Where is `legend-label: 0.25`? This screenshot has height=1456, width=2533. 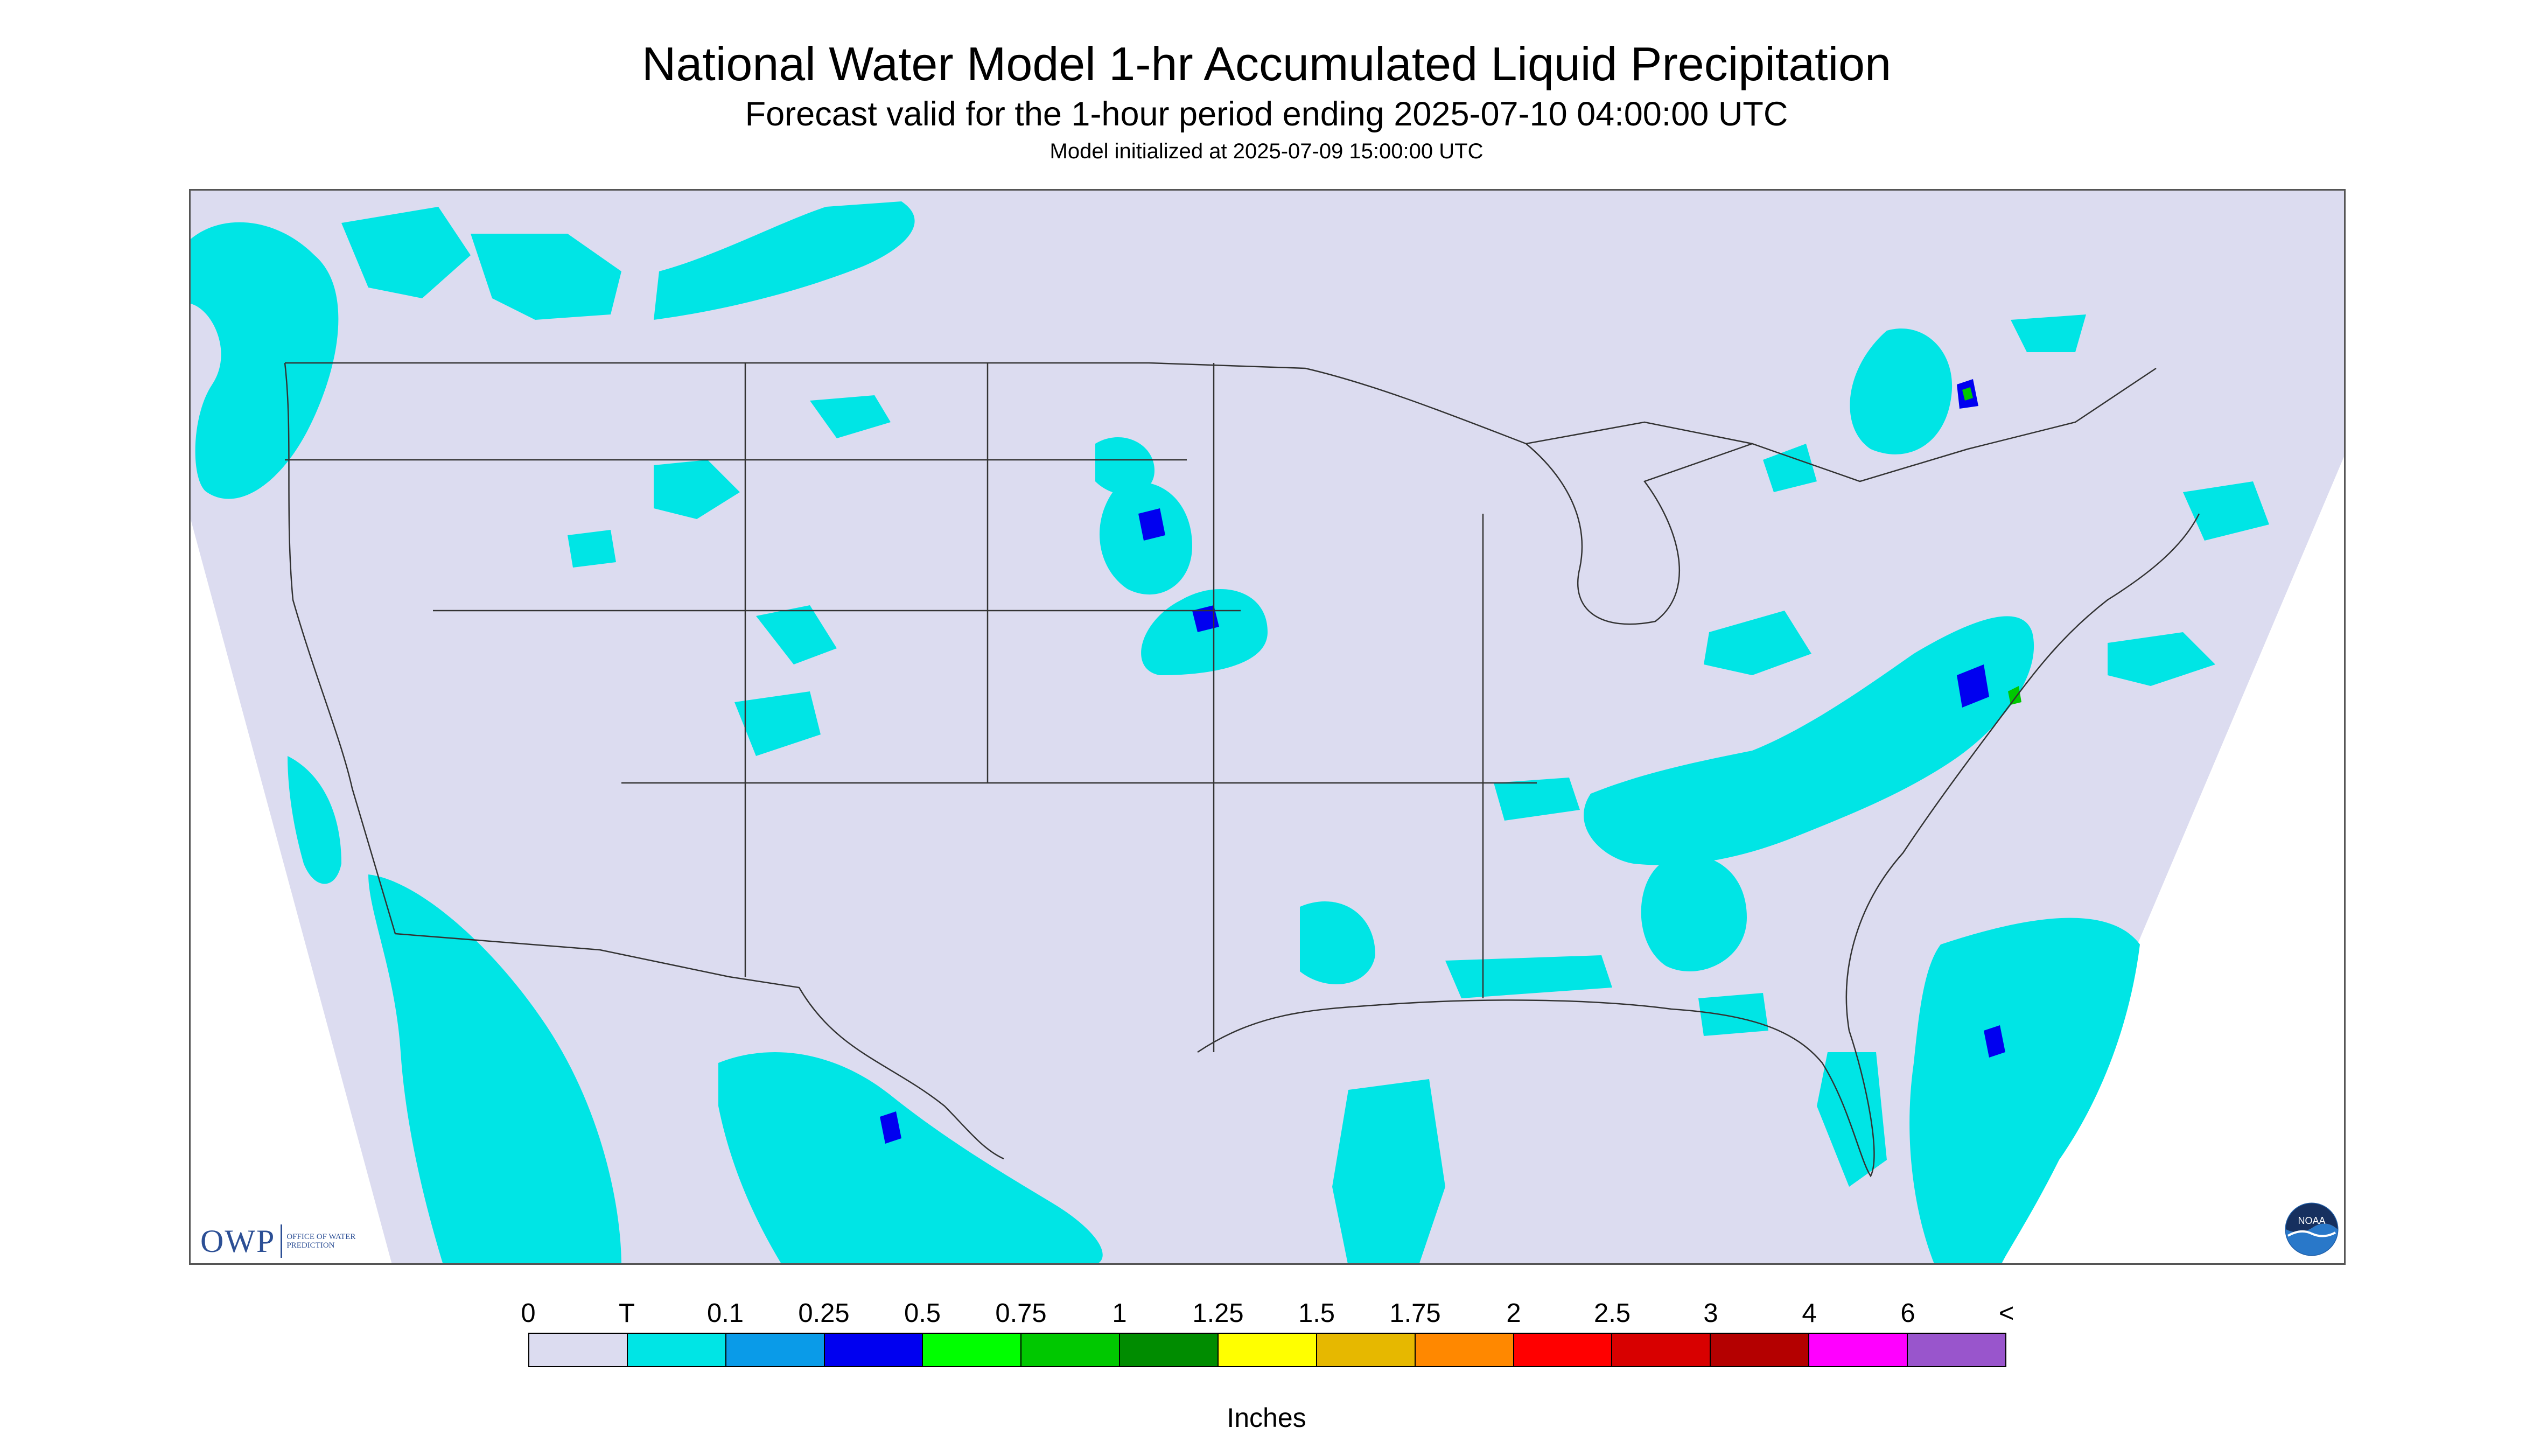
legend-label: 0.25 is located at coordinates (824, 1313).